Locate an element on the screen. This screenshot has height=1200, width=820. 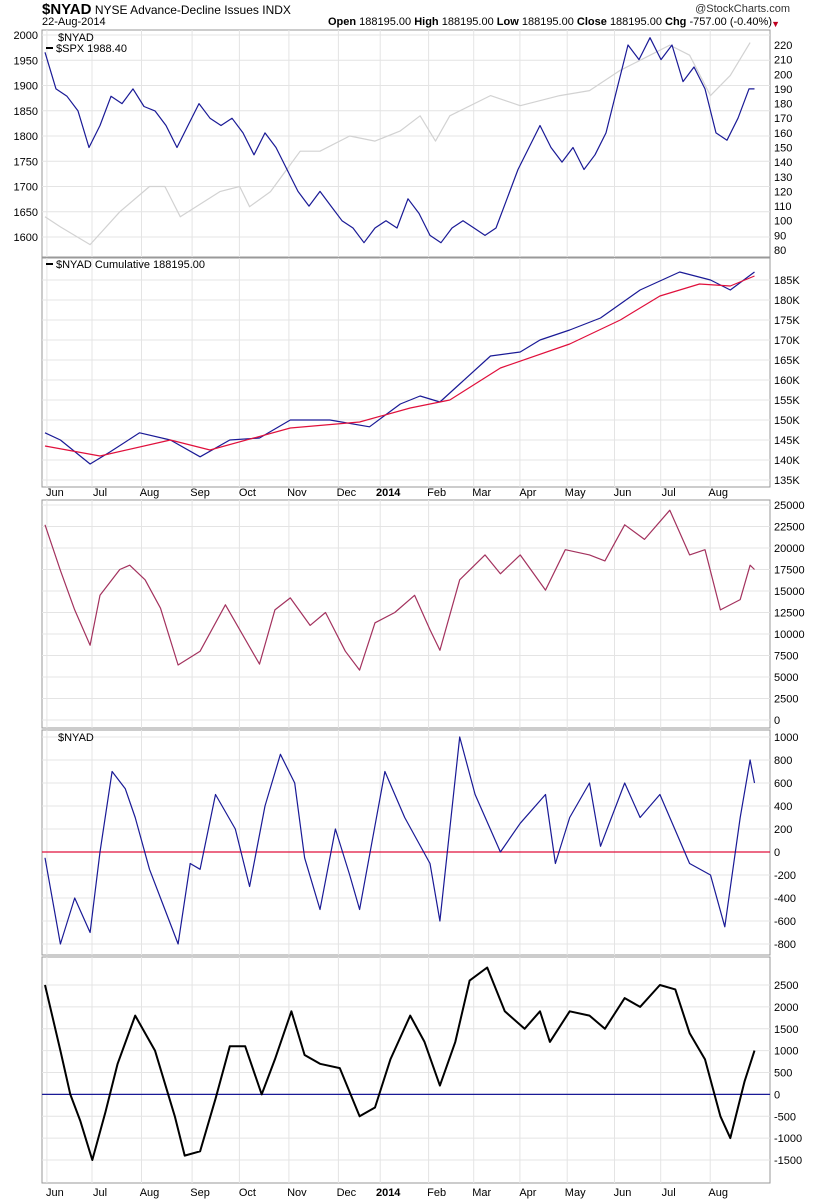
chart-title: $NYAD NYSE Advance-Decline Issues INDX is located at coordinates (166, 9).